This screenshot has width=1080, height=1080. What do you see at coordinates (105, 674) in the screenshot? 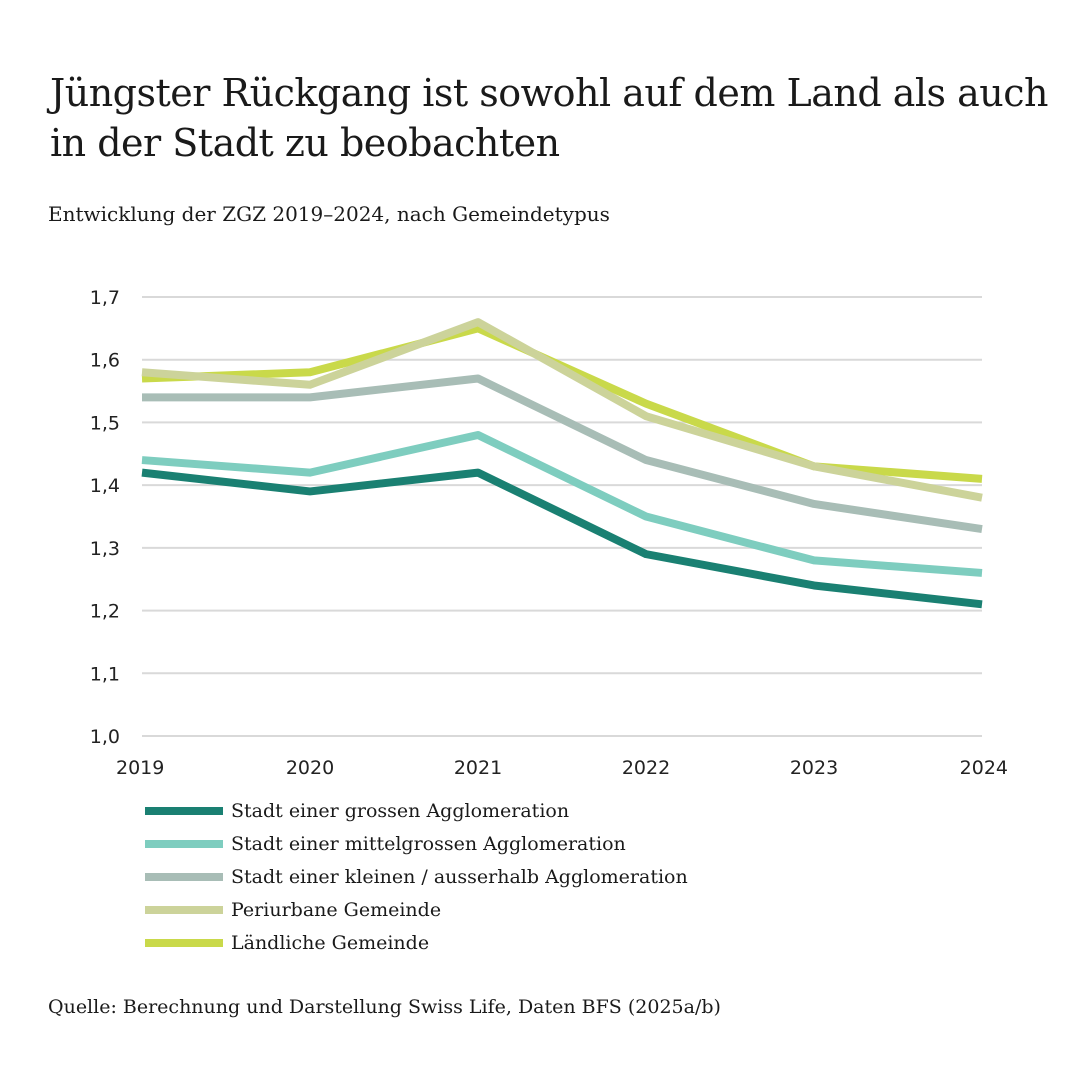
I see `y-tick-label: 1,1` at bounding box center [105, 674].